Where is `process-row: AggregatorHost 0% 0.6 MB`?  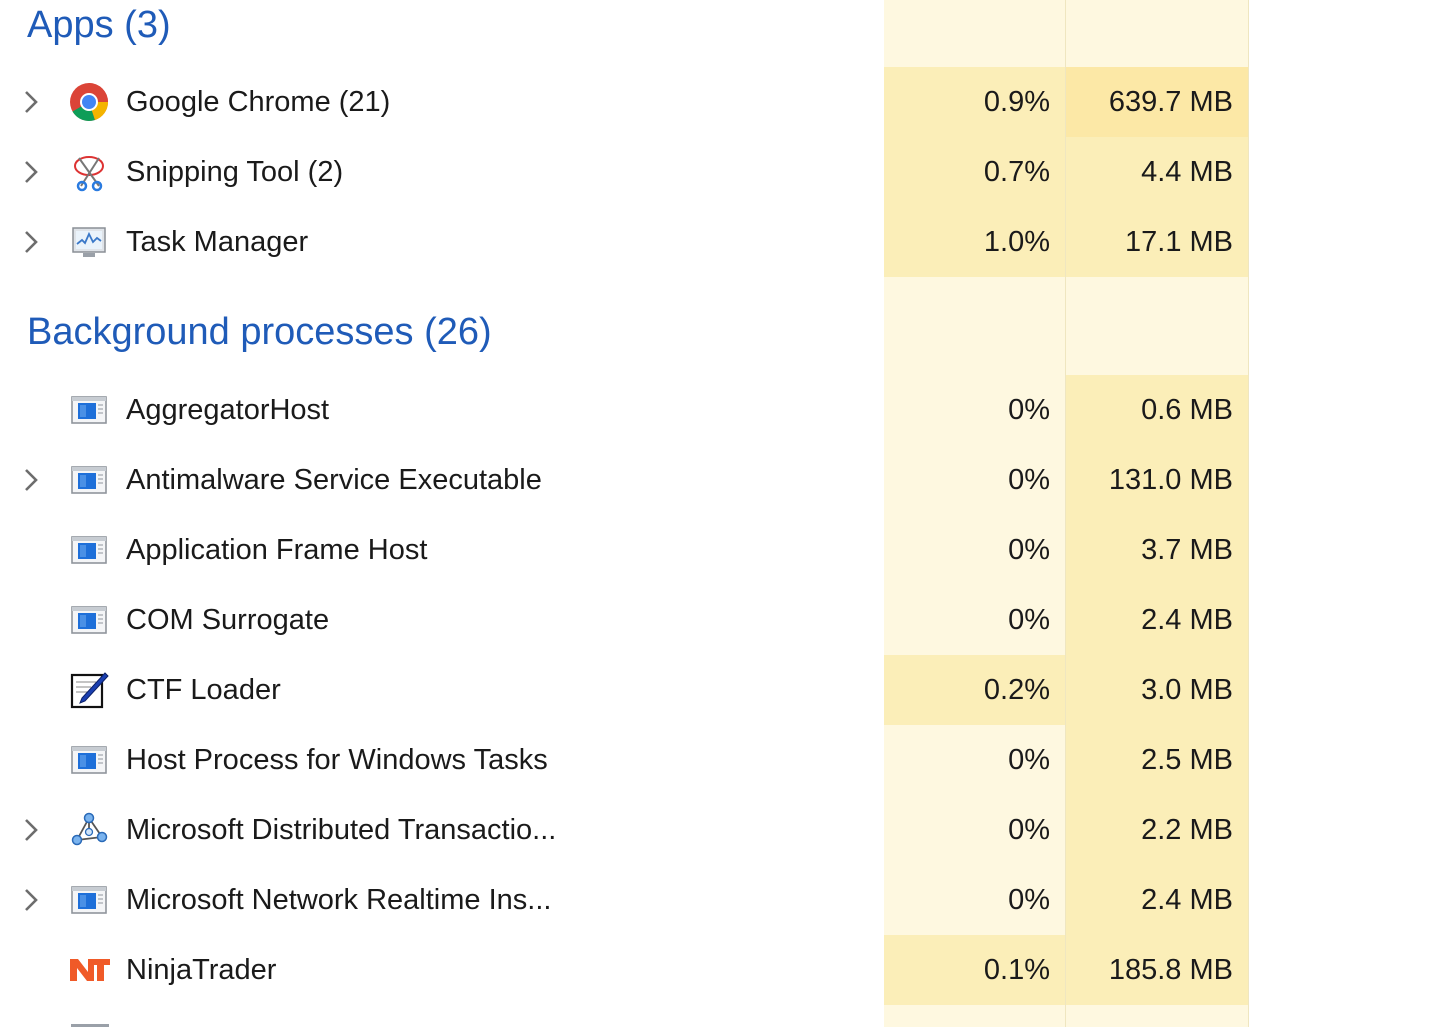
process-row: AggregatorHost 0% 0.6 MB is located at coordinates (726, 410).